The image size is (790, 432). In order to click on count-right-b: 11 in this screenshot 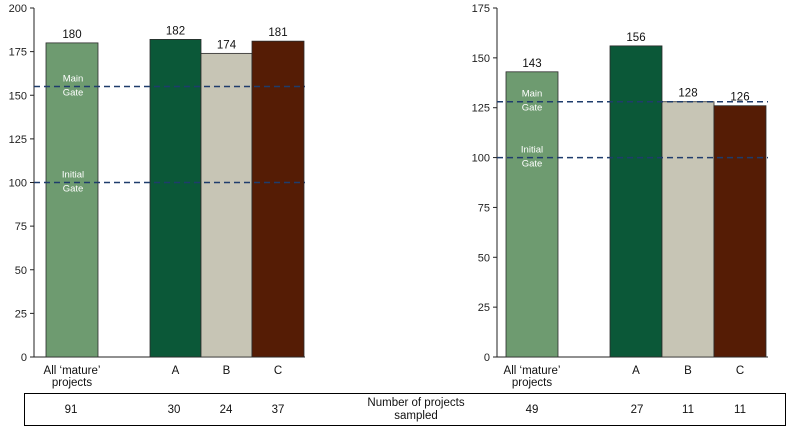, I will do `click(688, 410)`.